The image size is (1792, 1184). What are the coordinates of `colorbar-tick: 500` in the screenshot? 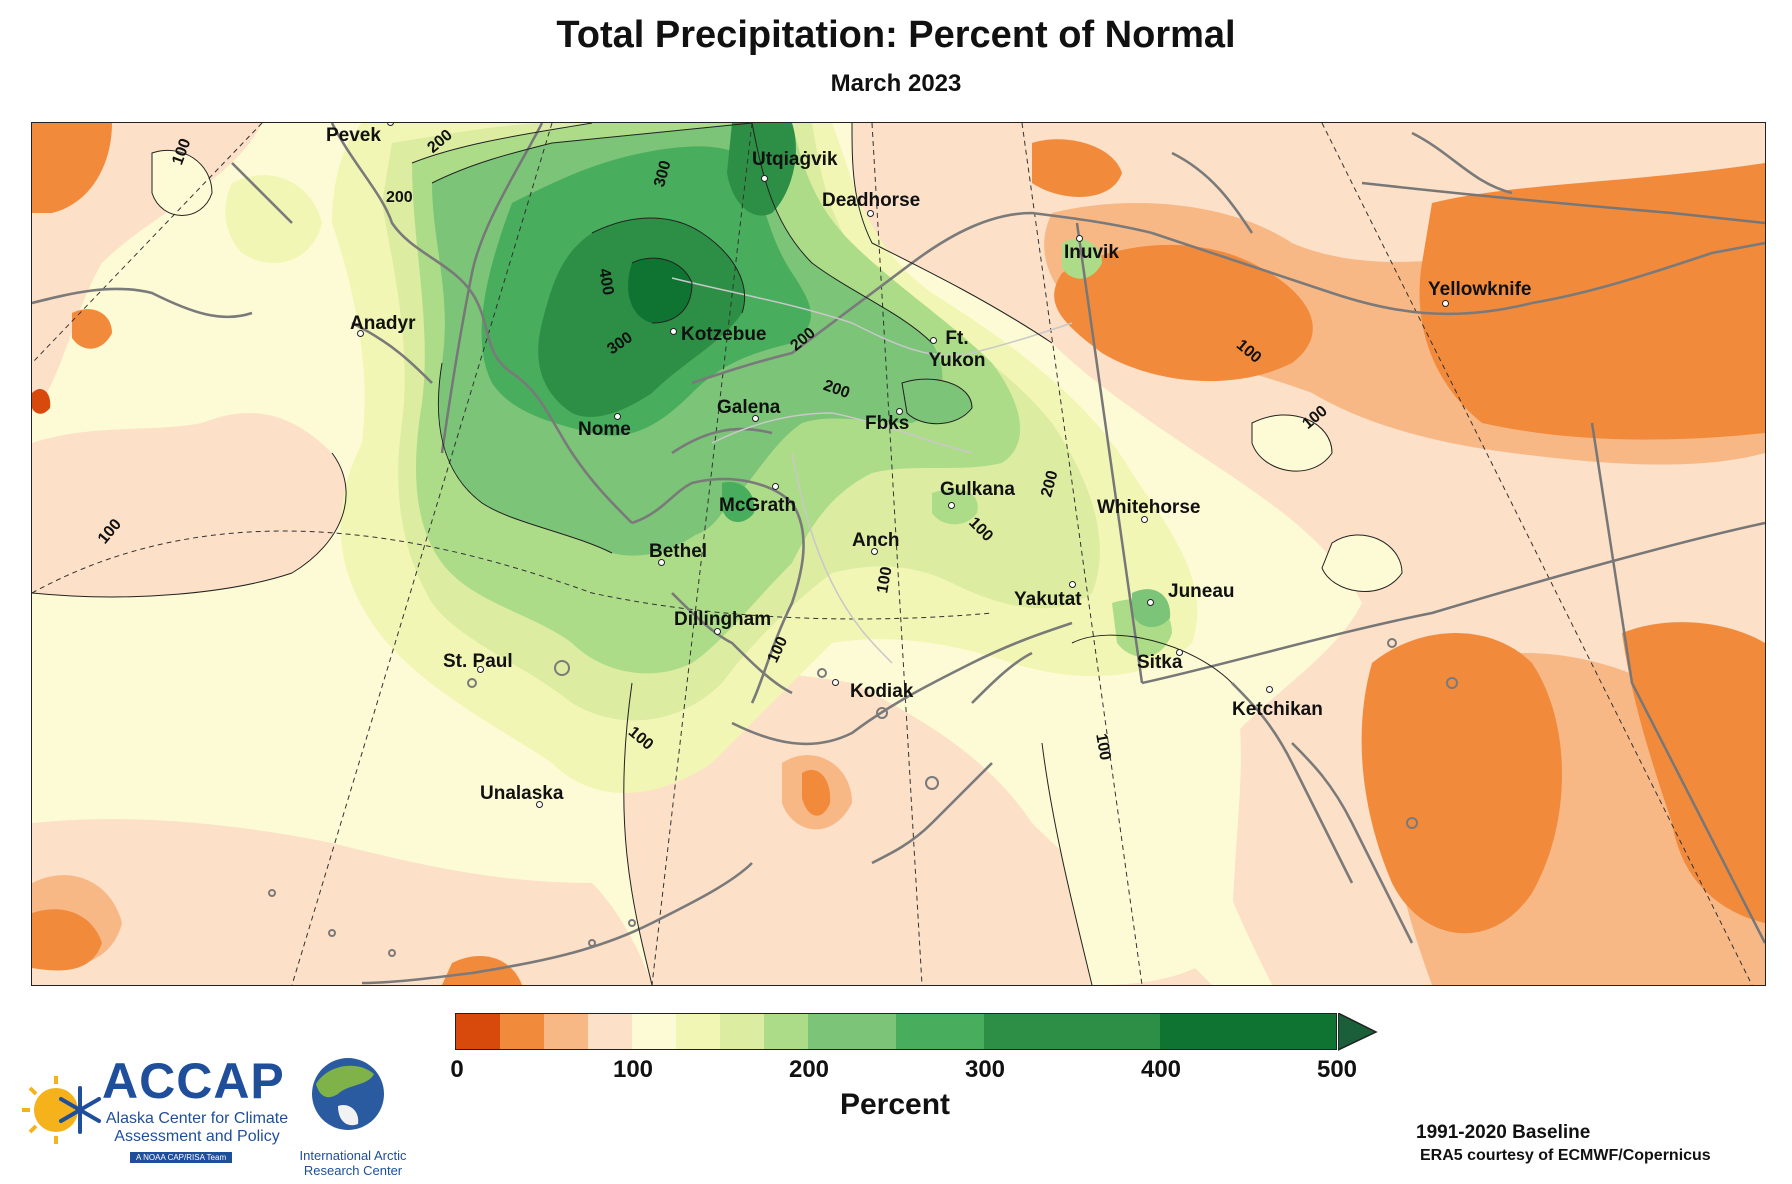 It's located at (1337, 1069).